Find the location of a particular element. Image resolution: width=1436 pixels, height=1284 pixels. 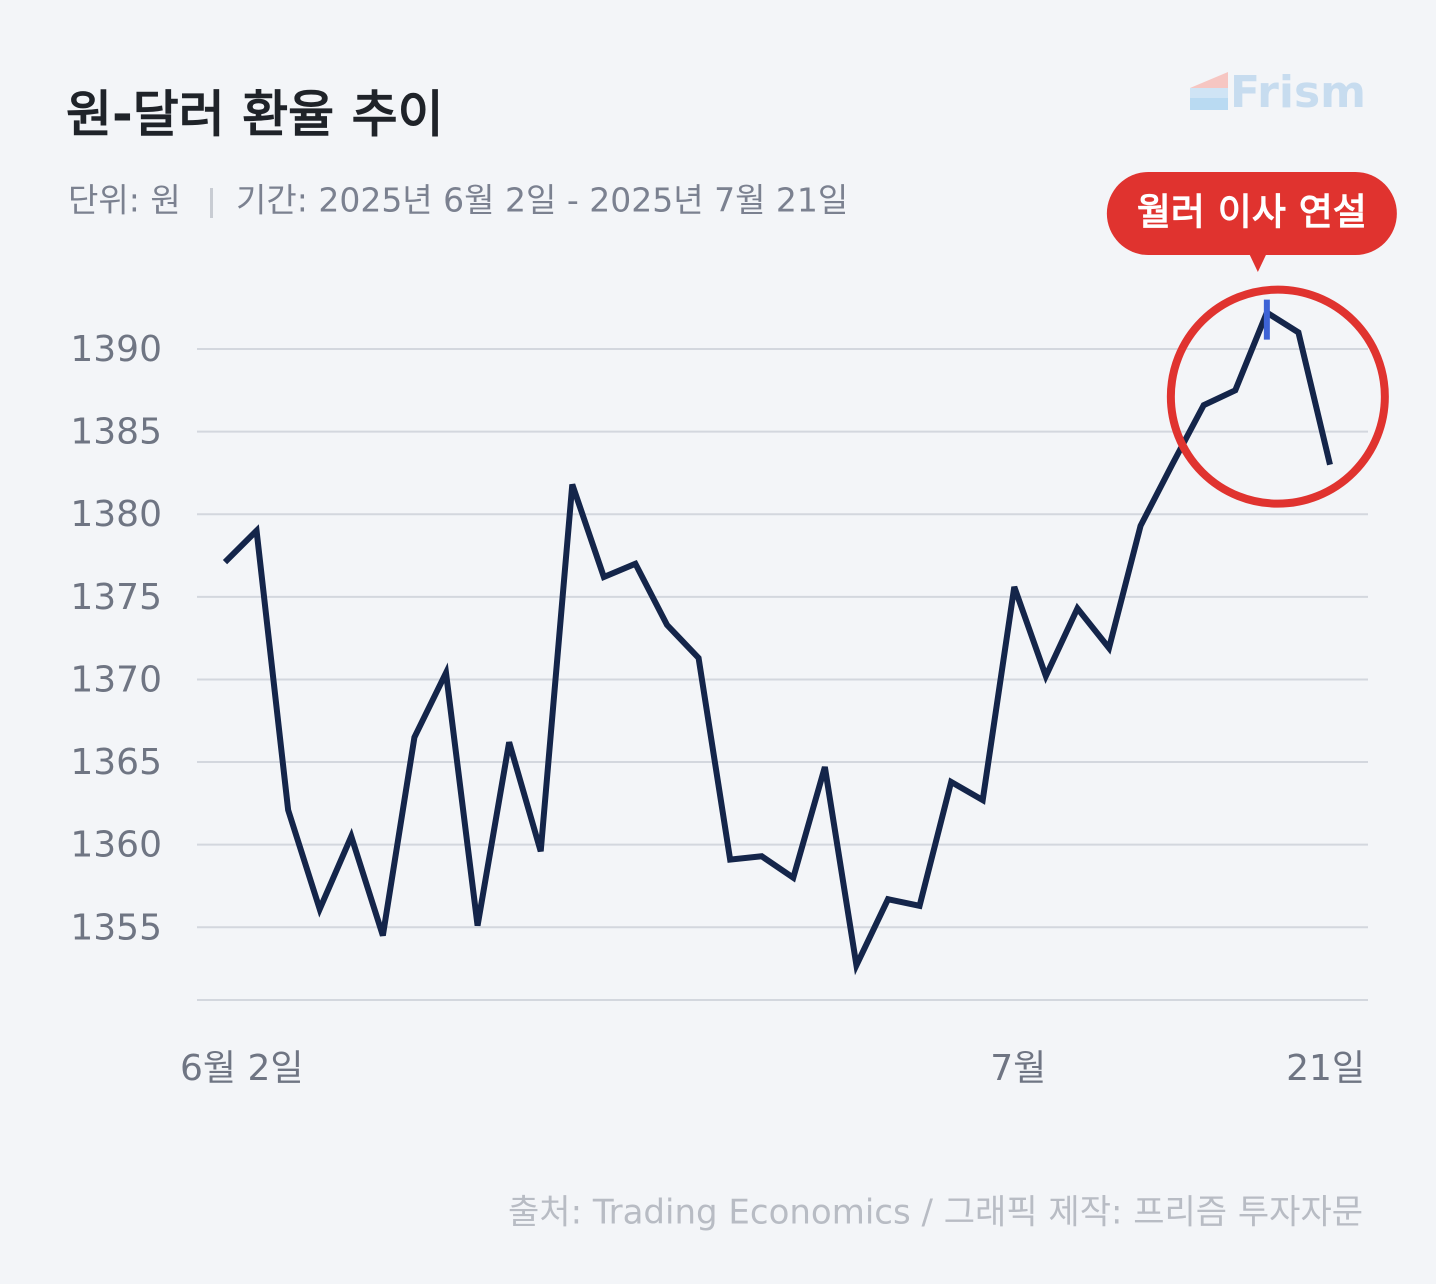

x-tick-label: 7월 is located at coordinates (1018, 1068).